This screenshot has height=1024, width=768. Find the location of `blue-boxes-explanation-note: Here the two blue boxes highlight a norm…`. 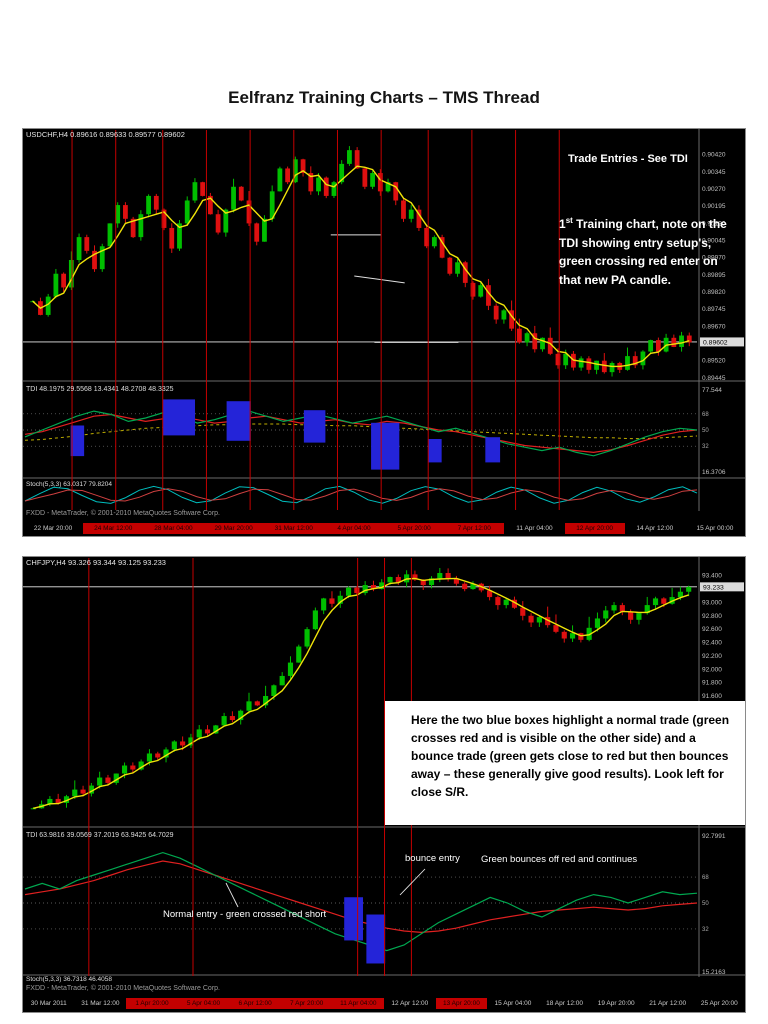

blue-boxes-explanation-note: Here the two blue boxes highlight a norm… is located at coordinates (565, 763).